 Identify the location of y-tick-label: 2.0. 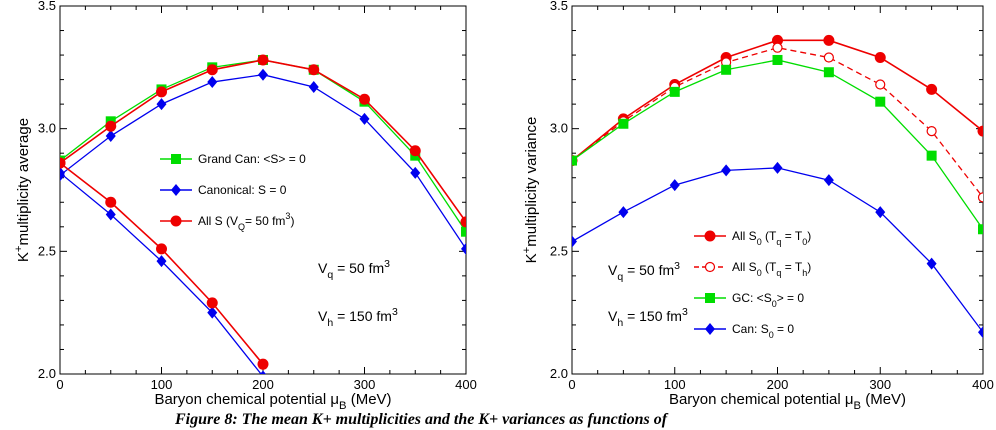
(559, 373).